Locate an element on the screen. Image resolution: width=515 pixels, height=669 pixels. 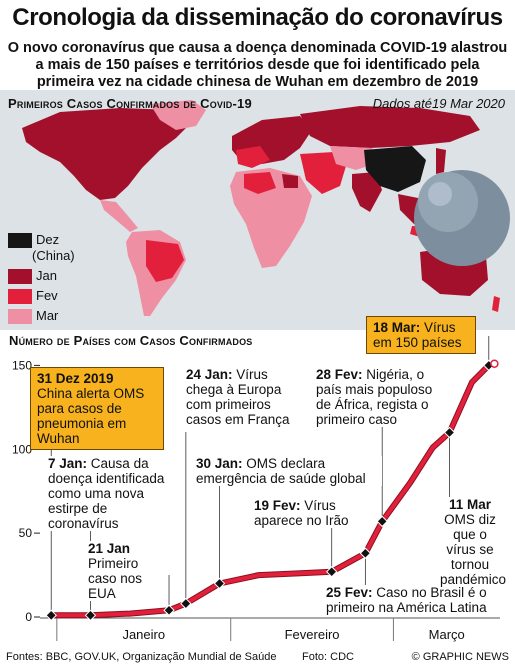
y-tick-label: 100 is located at coordinates (22, 449).